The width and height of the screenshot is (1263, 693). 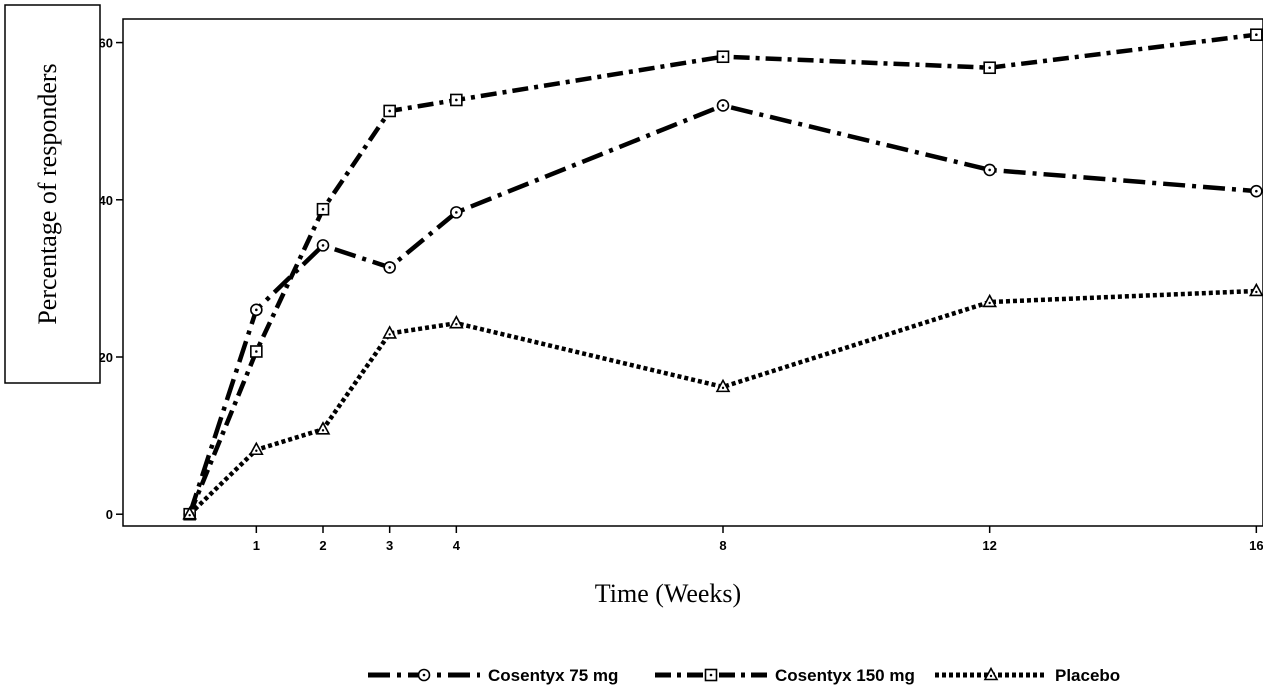 I want to click on legend-label: Cosentyx 150 mg, so click(x=845, y=675).